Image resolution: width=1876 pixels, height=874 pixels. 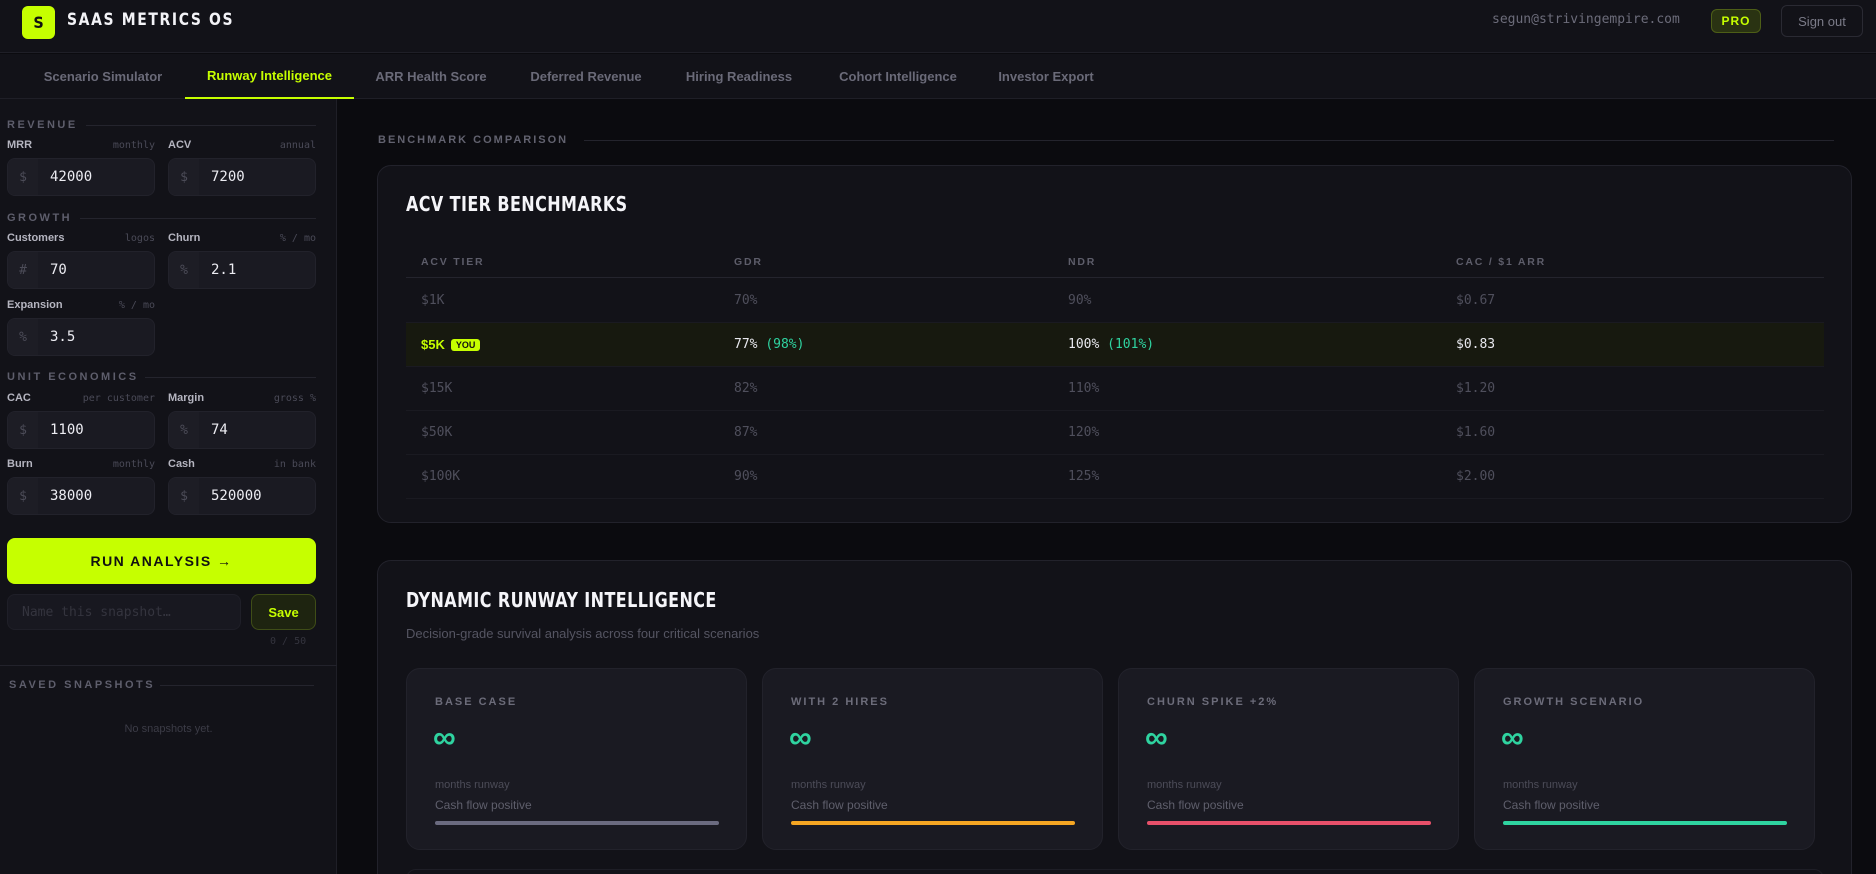 I want to click on logo-icon: S, so click(x=38, y=22).